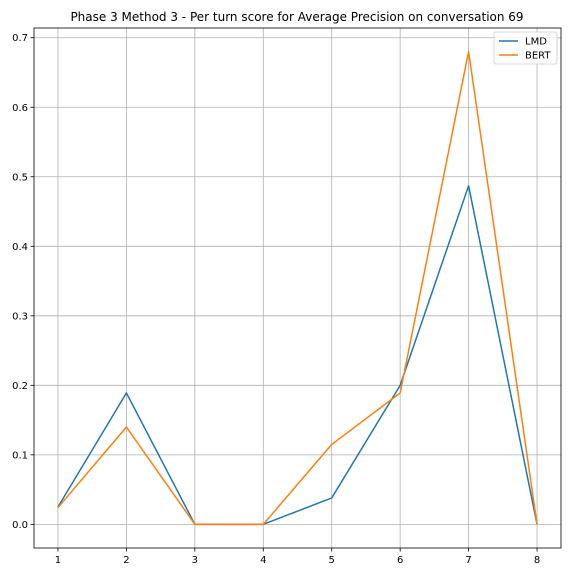 The height and width of the screenshot is (576, 576). I want to click on y-tick-label: 0.3, so click(20, 316).